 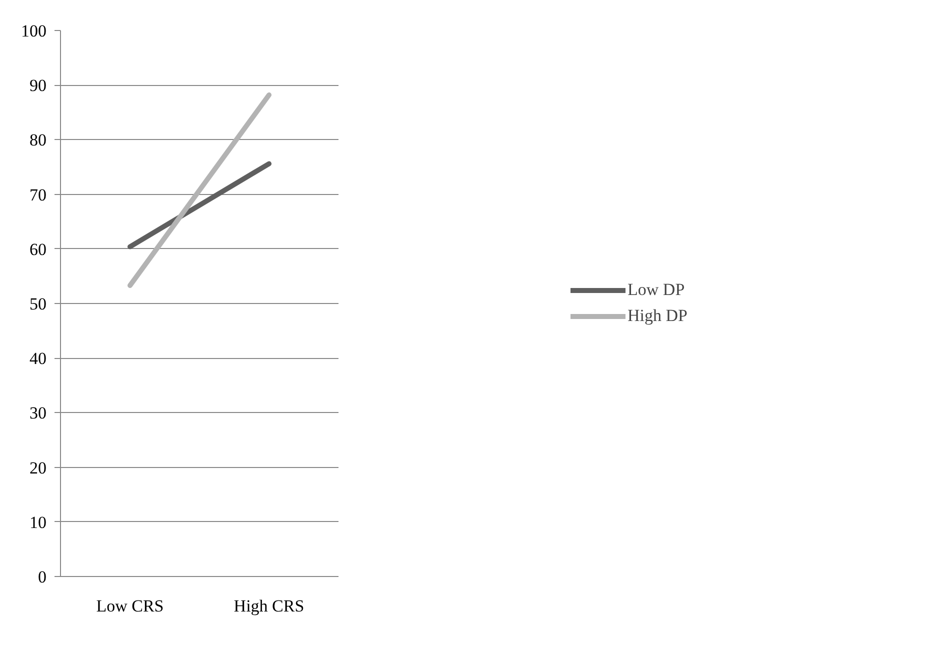 What do you see at coordinates (269, 606) in the screenshot?
I see `x-tick-label: High CRS` at bounding box center [269, 606].